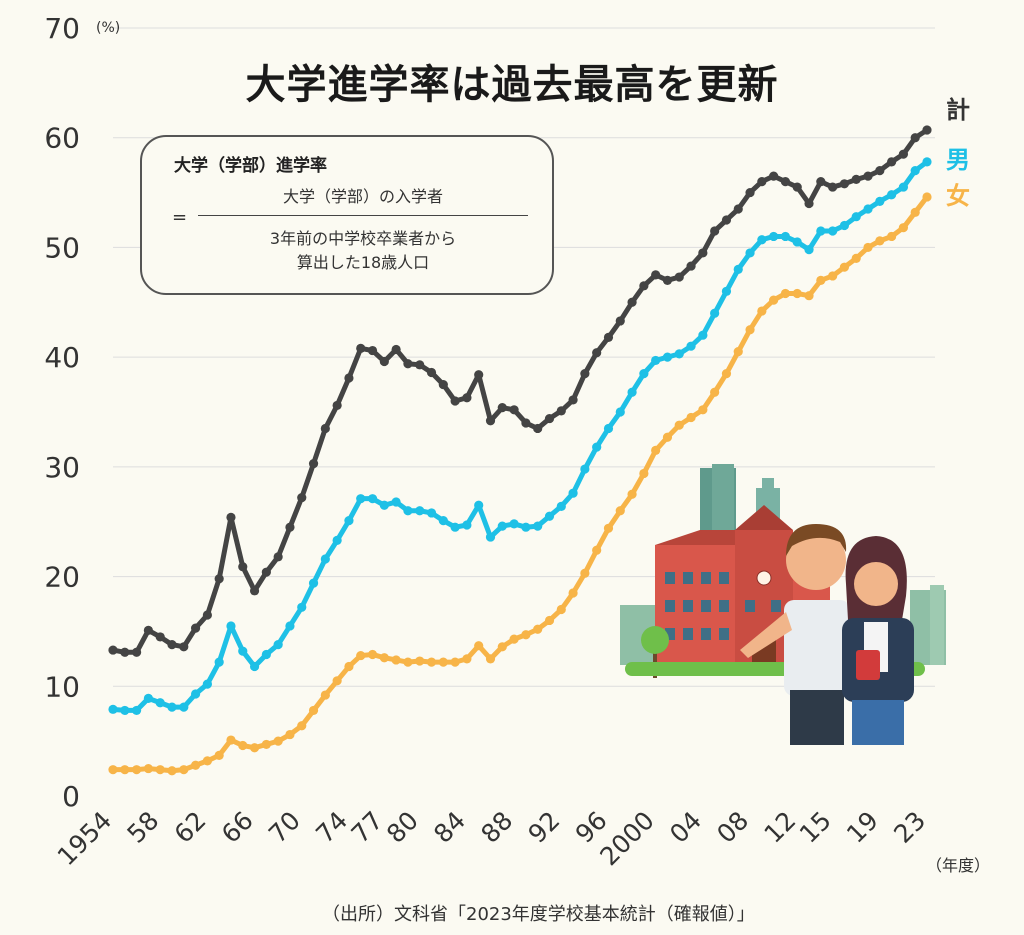 The width and height of the screenshot is (1024, 935). I want to click on y-axis-unit: (%), so click(108, 28).